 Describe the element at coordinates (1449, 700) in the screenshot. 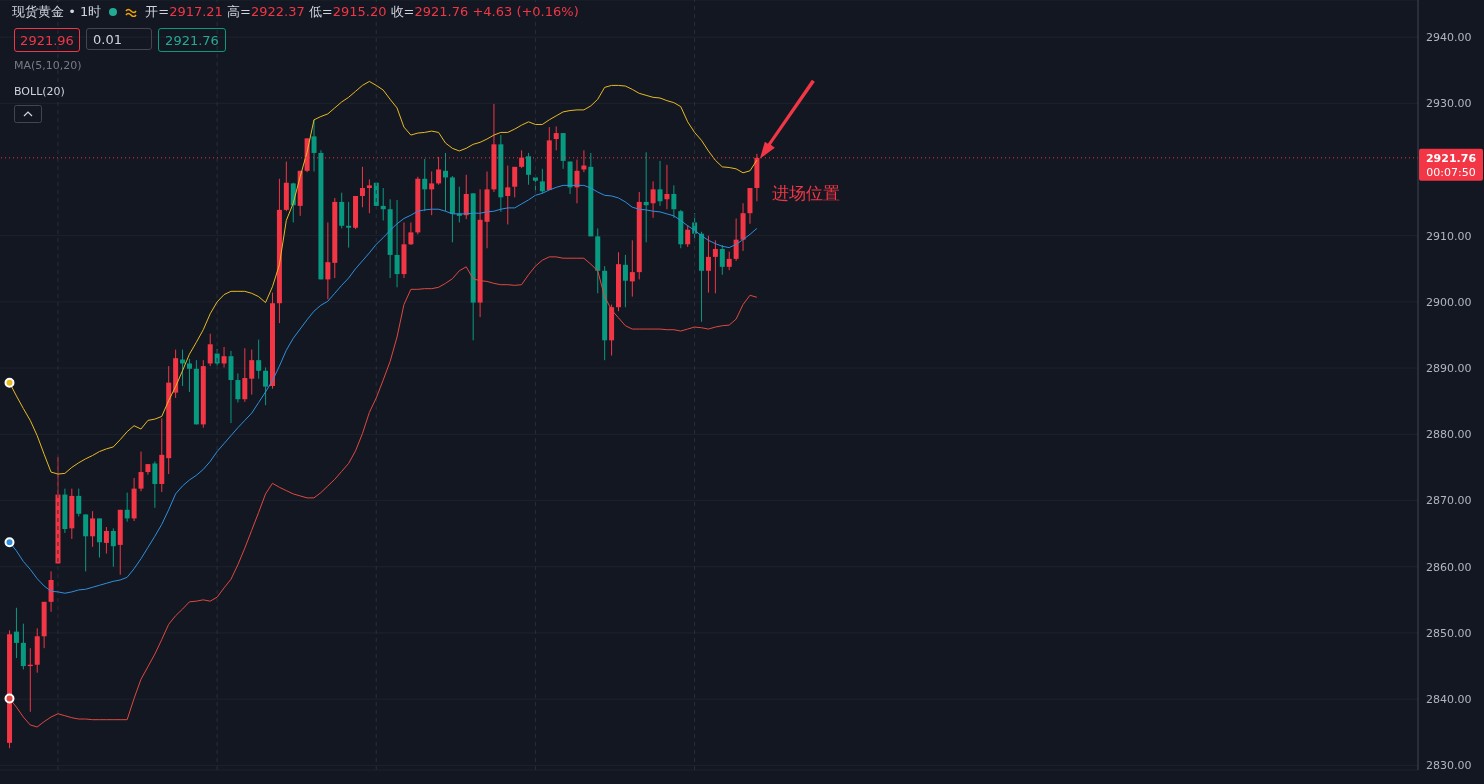

I see `y-tick-label: 2840.00` at that location.